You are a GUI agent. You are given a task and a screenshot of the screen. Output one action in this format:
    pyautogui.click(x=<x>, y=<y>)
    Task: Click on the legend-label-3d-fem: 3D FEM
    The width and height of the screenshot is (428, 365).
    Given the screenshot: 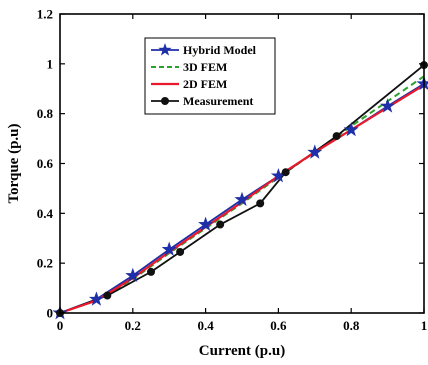 What is the action you would take?
    pyautogui.click(x=205, y=67)
    